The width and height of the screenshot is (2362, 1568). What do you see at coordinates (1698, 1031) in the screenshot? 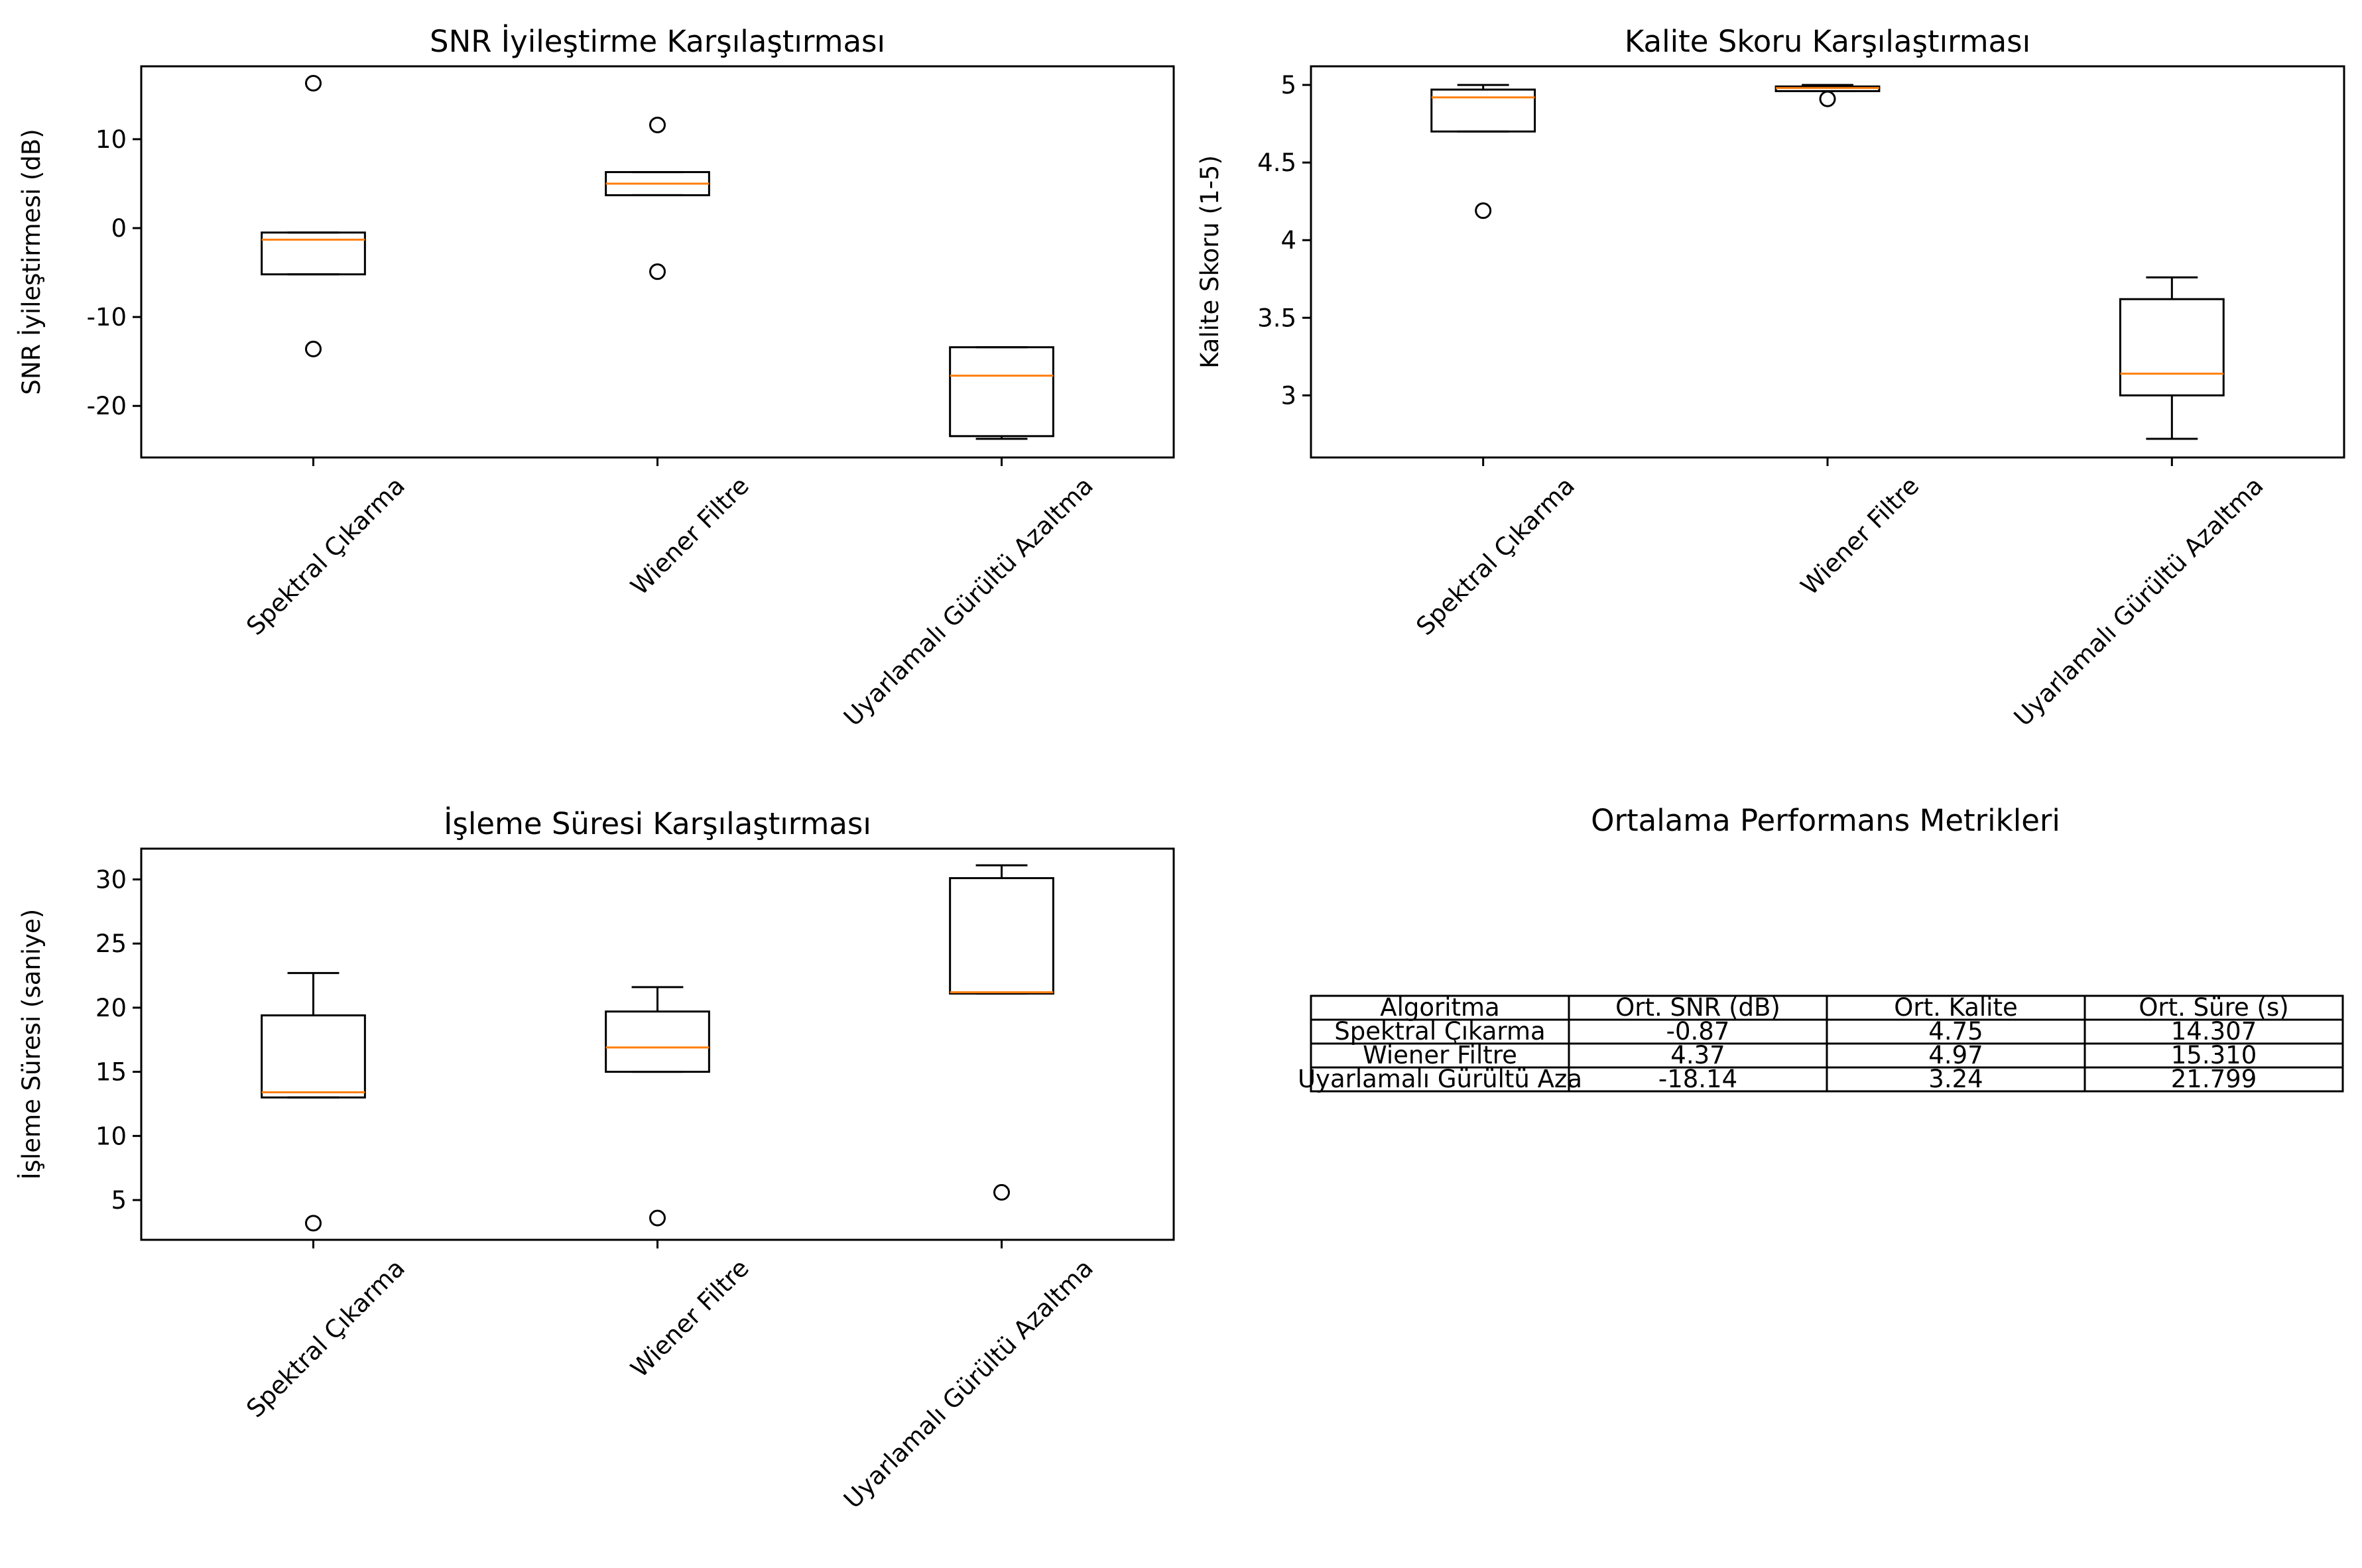
I see `table-data-cell: -0.87` at bounding box center [1698, 1031].